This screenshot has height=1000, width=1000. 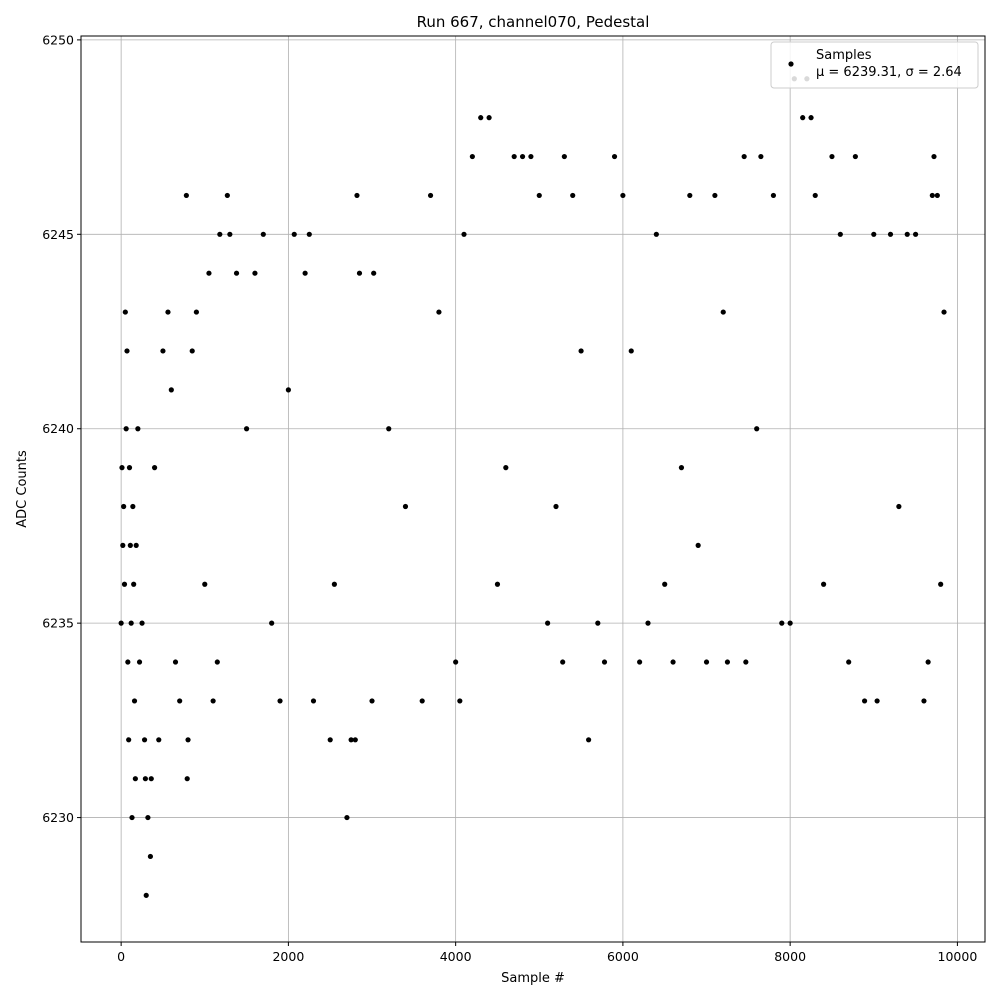 What do you see at coordinates (533, 978) in the screenshot?
I see `x-axis-label: Sample #` at bounding box center [533, 978].